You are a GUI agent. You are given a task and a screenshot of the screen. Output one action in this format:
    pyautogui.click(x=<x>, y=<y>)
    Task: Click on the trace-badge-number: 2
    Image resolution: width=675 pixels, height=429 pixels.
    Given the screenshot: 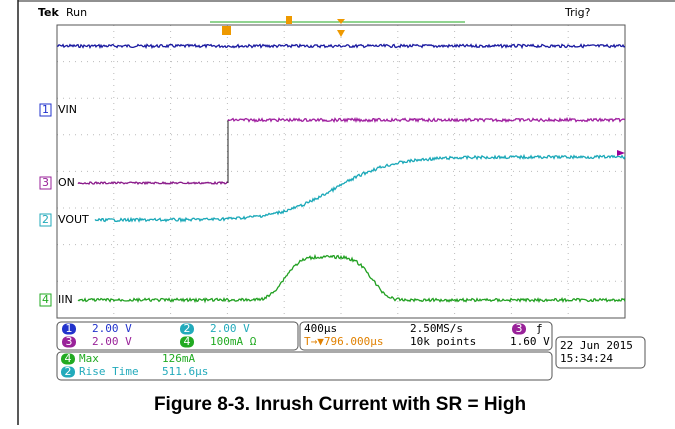 What is the action you would take?
    pyautogui.click(x=45, y=219)
    